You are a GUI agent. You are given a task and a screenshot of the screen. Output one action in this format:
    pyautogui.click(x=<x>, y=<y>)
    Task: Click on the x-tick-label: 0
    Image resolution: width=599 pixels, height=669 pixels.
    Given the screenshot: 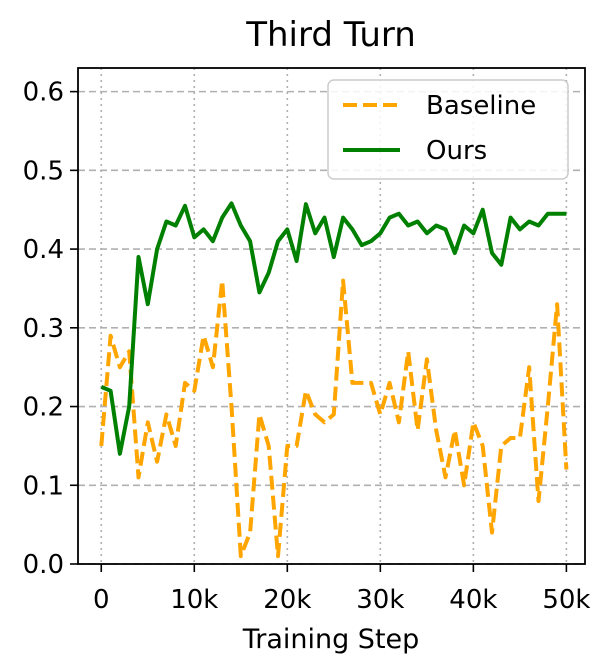 What is the action you would take?
    pyautogui.click(x=101, y=600)
    